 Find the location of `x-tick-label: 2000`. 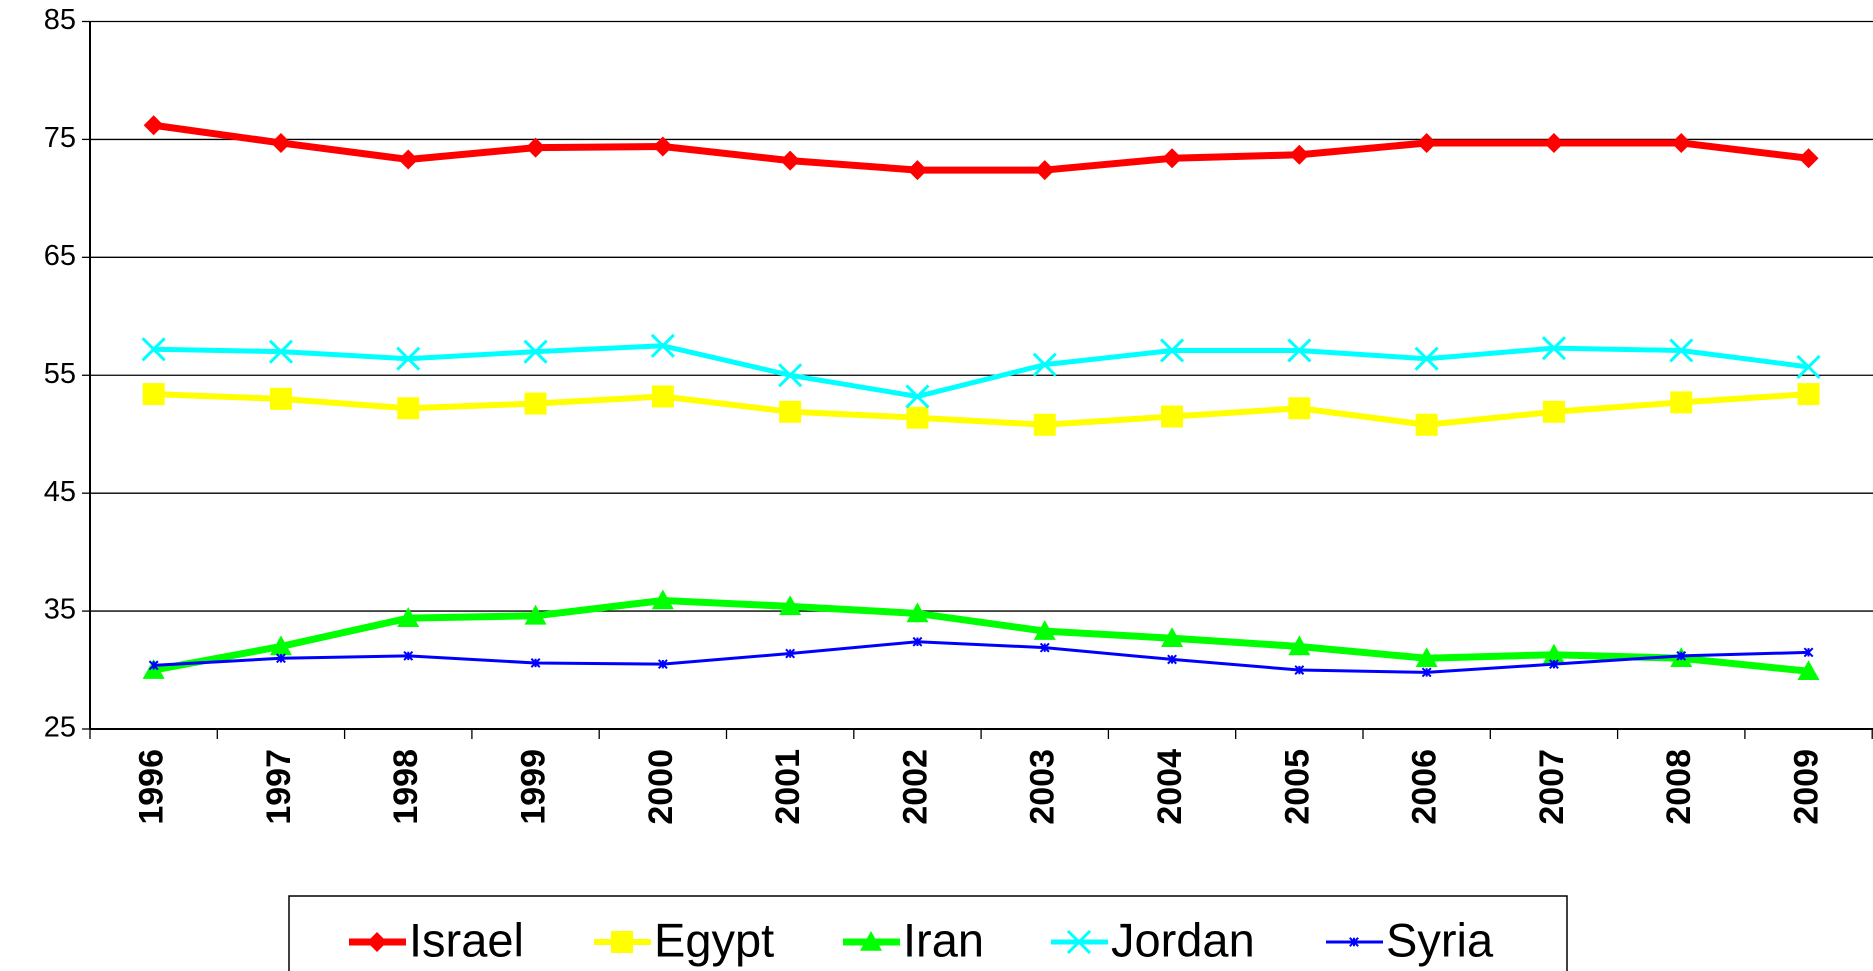

x-tick-label: 2000 is located at coordinates (661, 787).